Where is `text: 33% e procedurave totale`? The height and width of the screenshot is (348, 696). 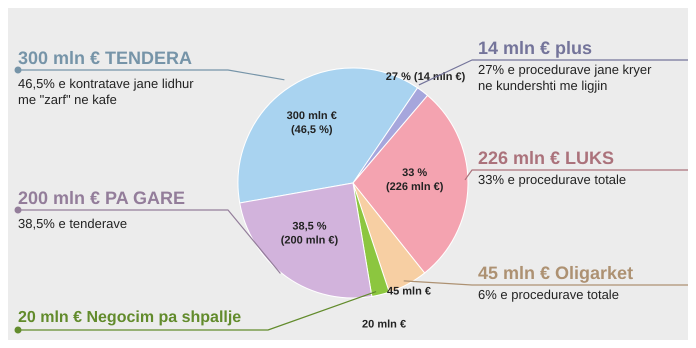
text: 33% e procedurave totale is located at coordinates (553, 180).